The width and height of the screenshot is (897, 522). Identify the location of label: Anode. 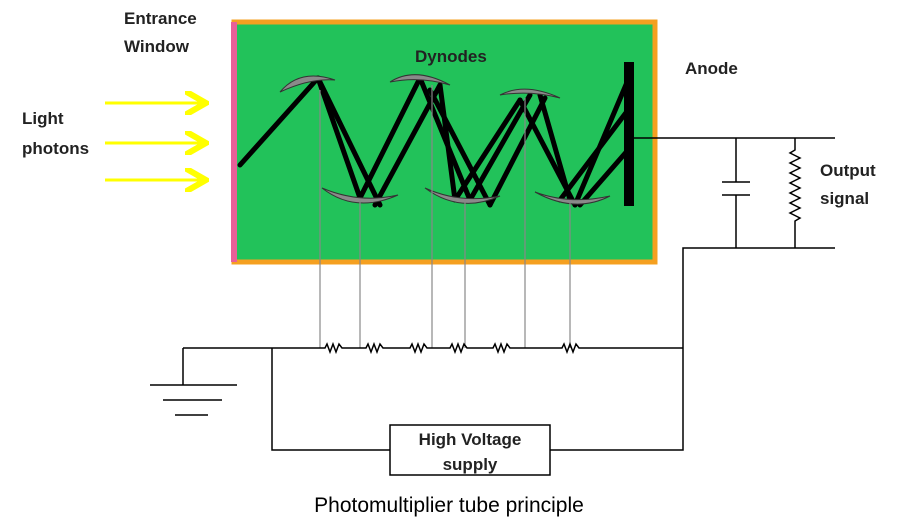
(711, 68).